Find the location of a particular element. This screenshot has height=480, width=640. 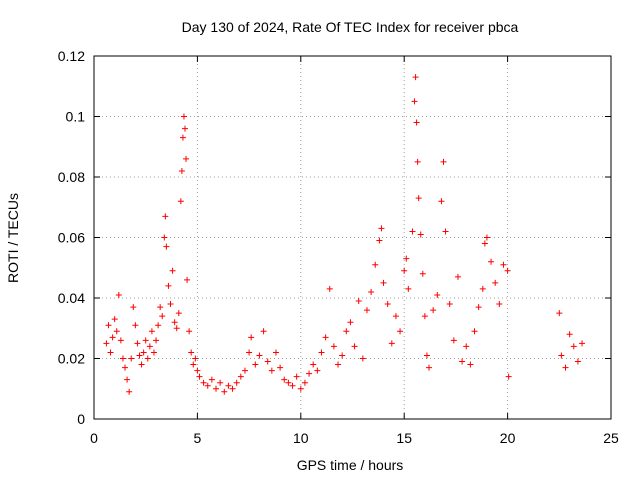

x-tick-label: 25 is located at coordinates (611, 438).